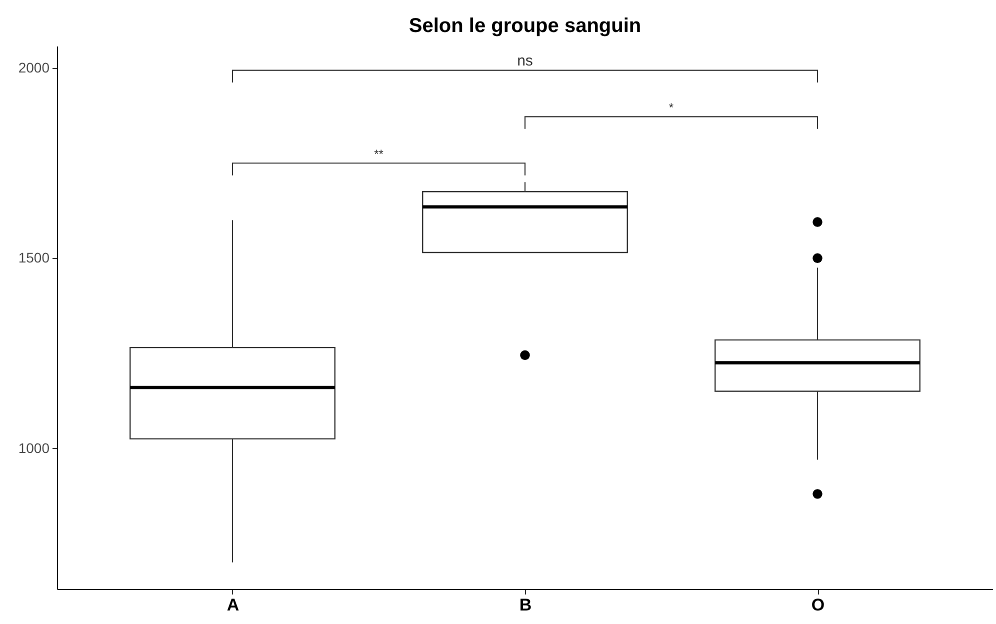 The width and height of the screenshot is (996, 624). What do you see at coordinates (525, 605) in the screenshot?
I see `x-tick-label: B` at bounding box center [525, 605].